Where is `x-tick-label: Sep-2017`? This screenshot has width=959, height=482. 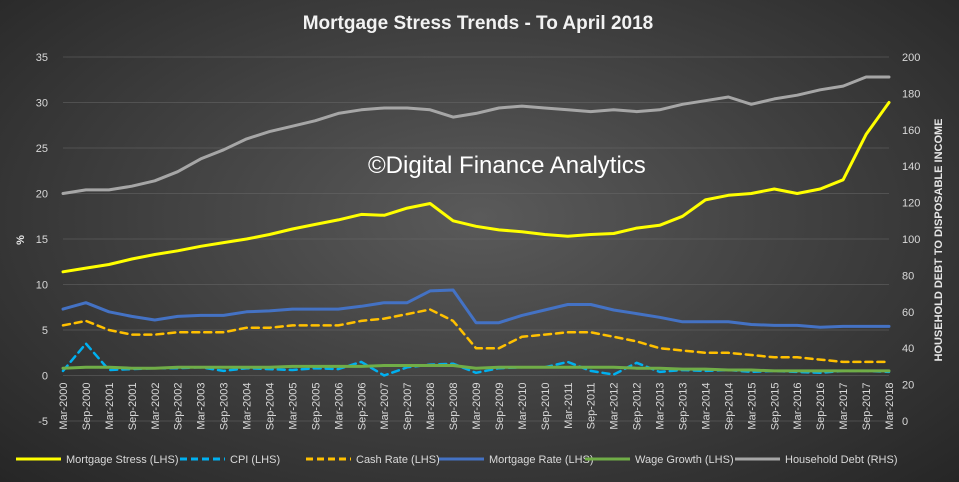
x-tick-label: Sep-2017 is located at coordinates (867, 407).